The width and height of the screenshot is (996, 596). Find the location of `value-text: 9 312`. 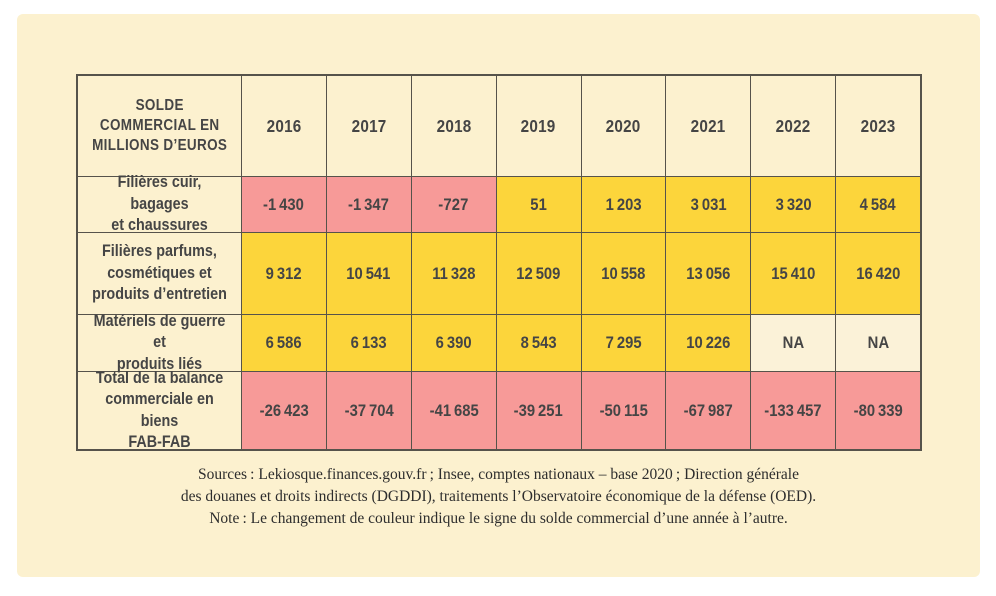

value-text: 9 312 is located at coordinates (283, 273).